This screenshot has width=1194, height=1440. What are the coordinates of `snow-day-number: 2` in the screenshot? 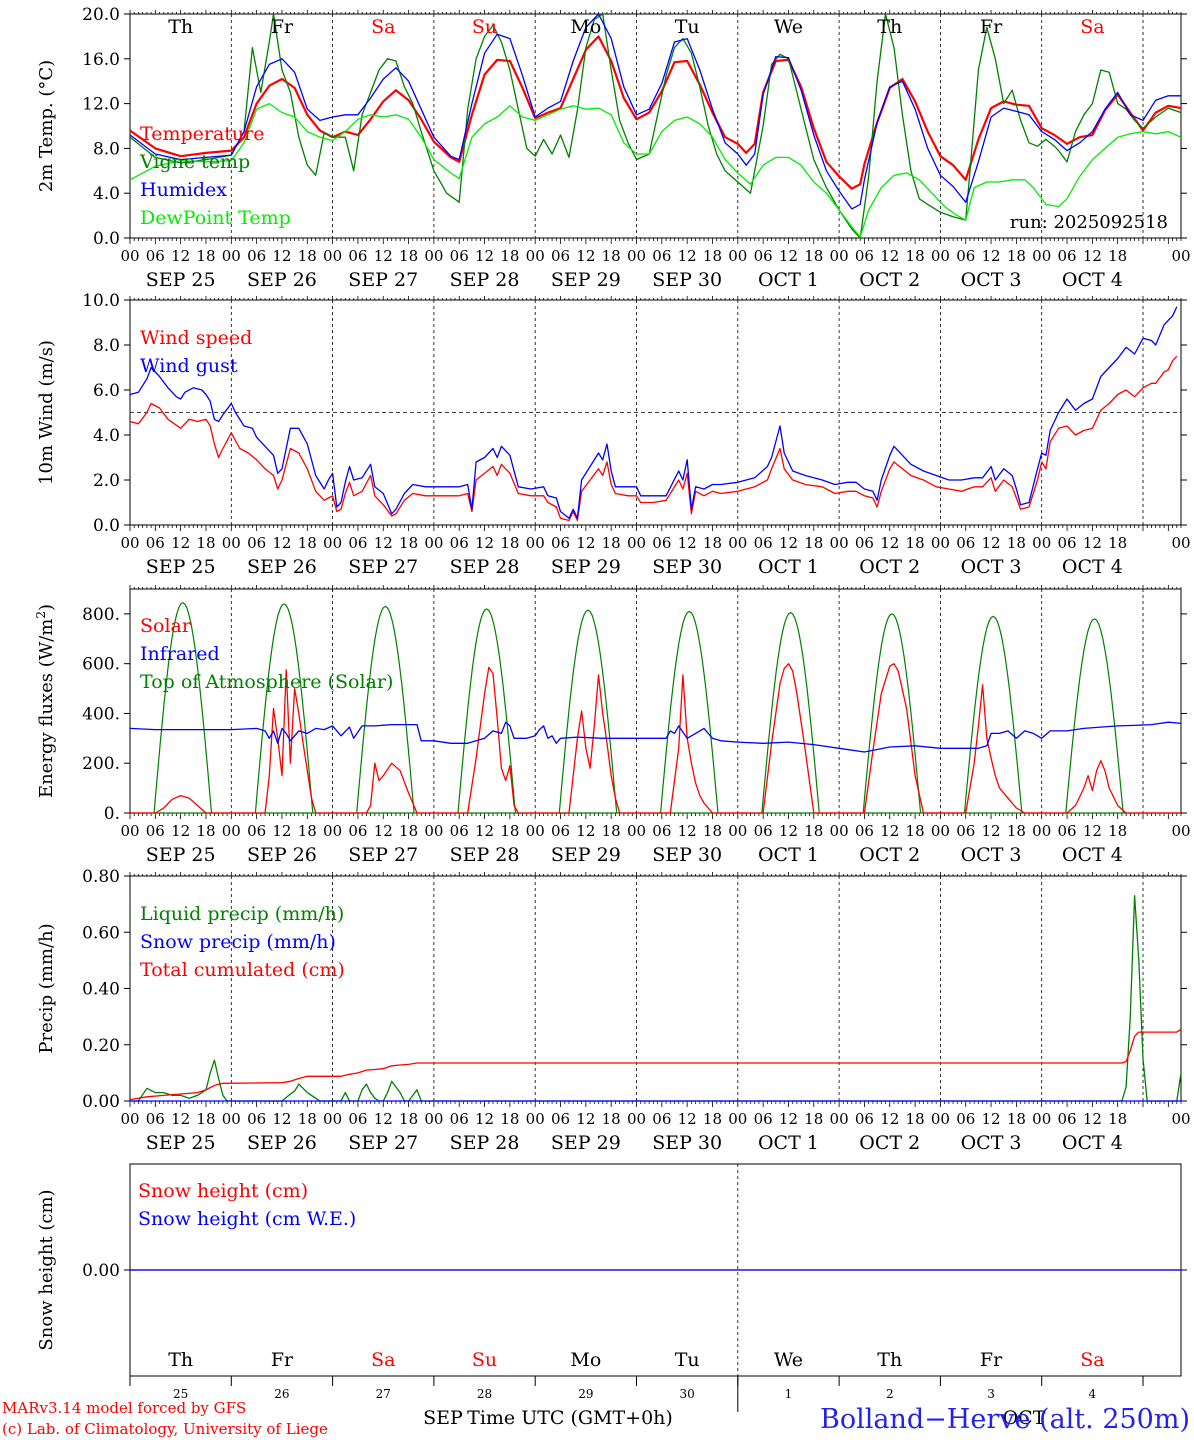 It's located at (890, 1394).